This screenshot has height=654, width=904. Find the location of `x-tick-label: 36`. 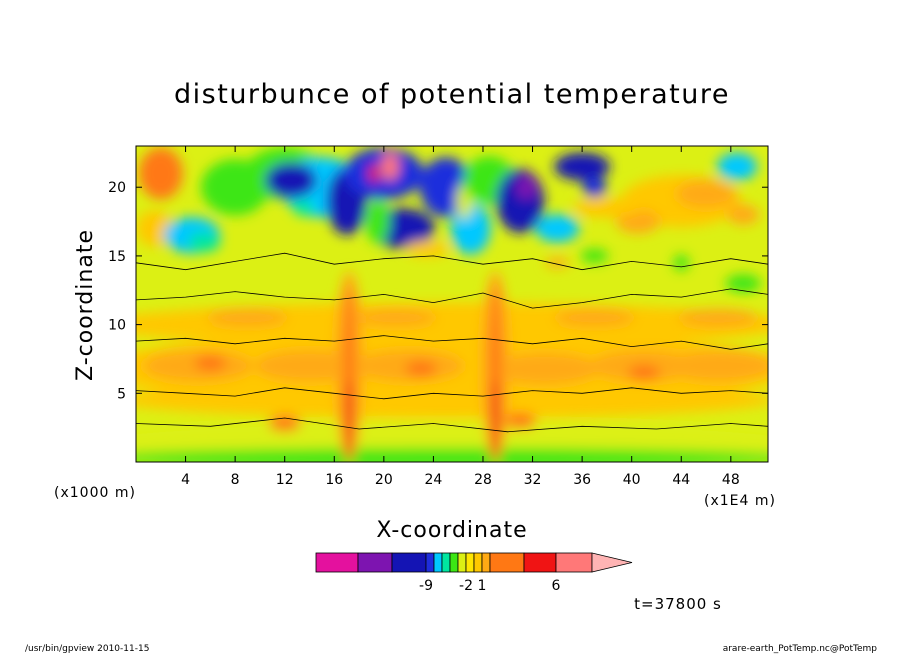

x-tick-label: 36 is located at coordinates (582, 480).